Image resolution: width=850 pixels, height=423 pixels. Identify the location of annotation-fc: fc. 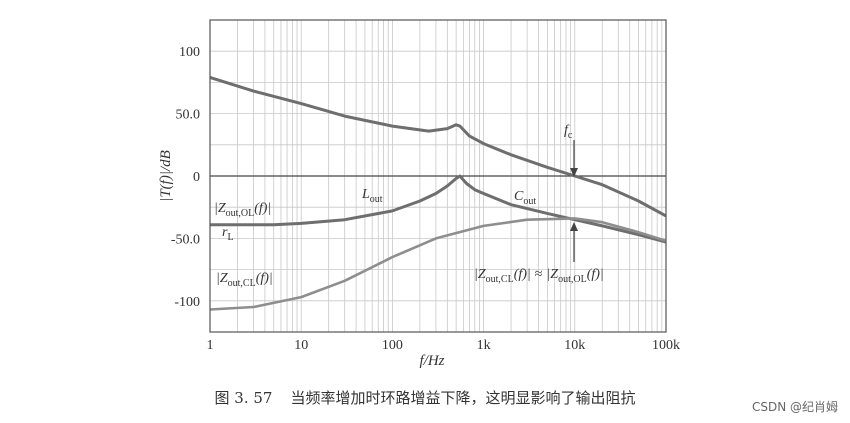
(568, 132).